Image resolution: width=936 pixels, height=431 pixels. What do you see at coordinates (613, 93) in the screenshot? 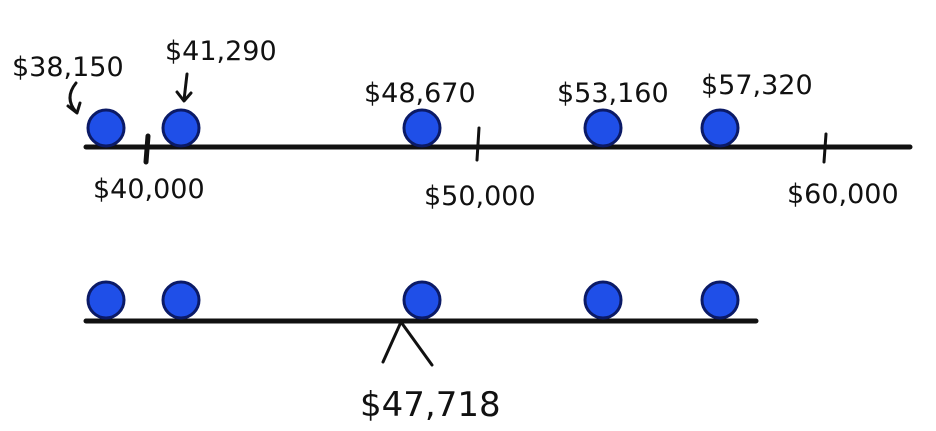
I see `point-label-53160: $53,160` at bounding box center [613, 93].